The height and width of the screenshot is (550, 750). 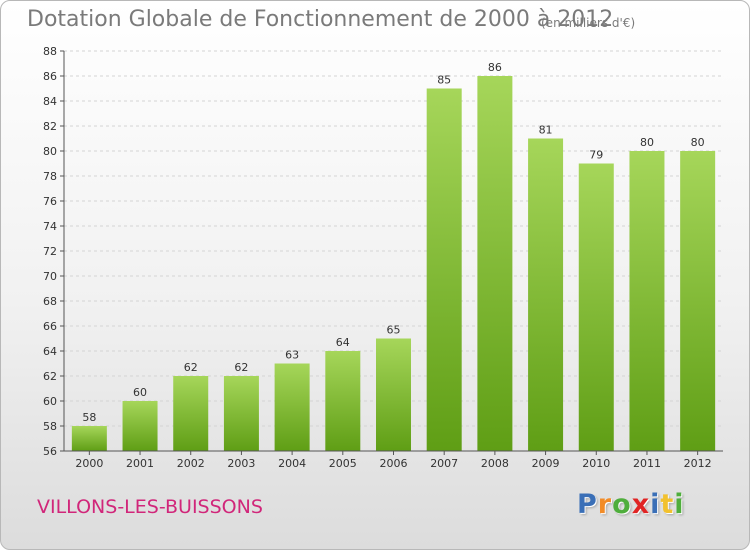 I want to click on data-label: 64, so click(x=343, y=342).